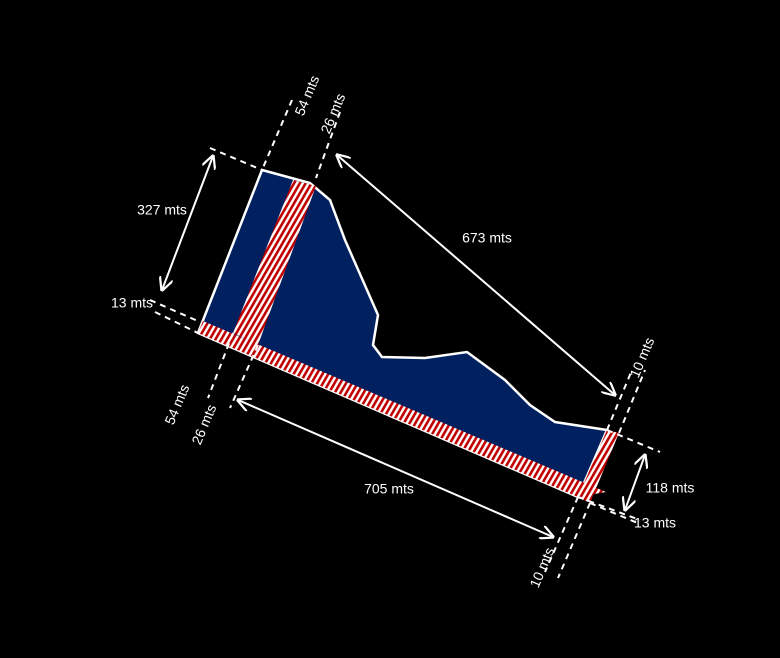 The height and width of the screenshot is (658, 780). What do you see at coordinates (389, 489) in the screenshot?
I see `dimension-label: 705 mts` at bounding box center [389, 489].